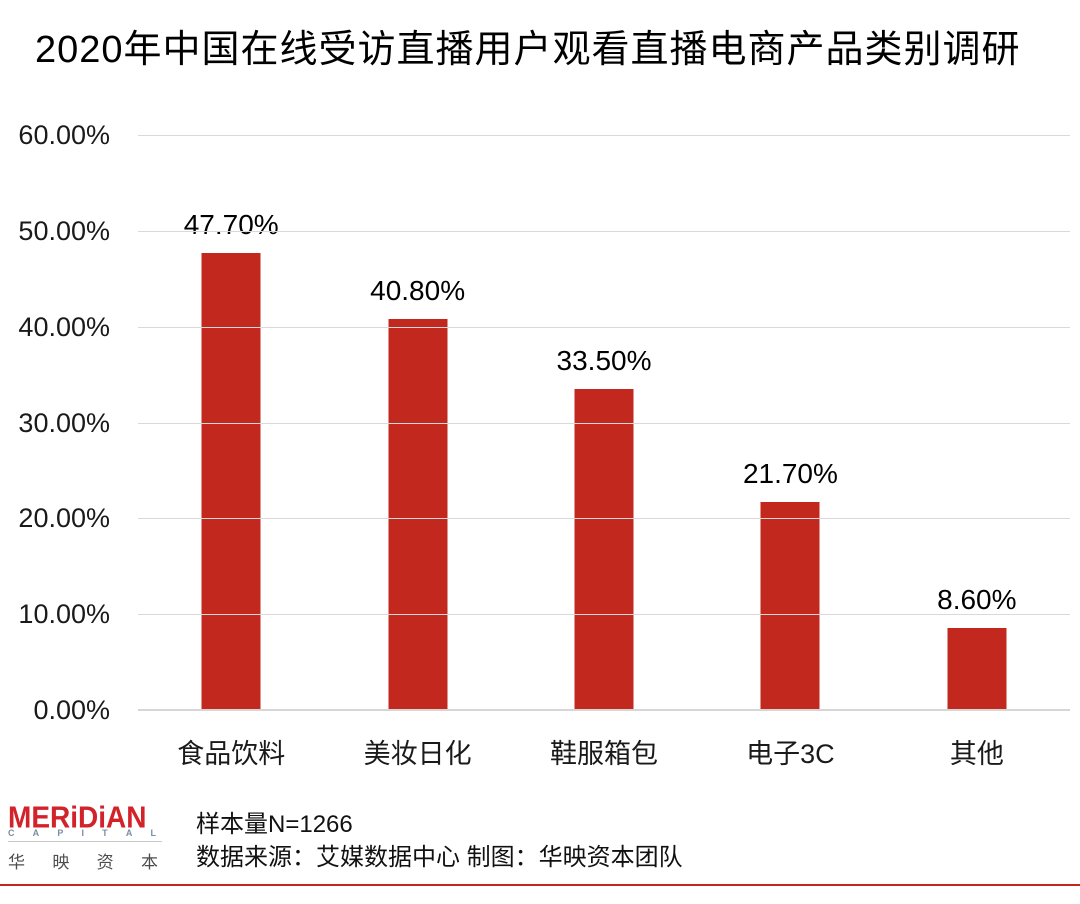 This screenshot has height=904, width=1080. I want to click on y-axis-tick-label: 20.00%, so click(64, 518).